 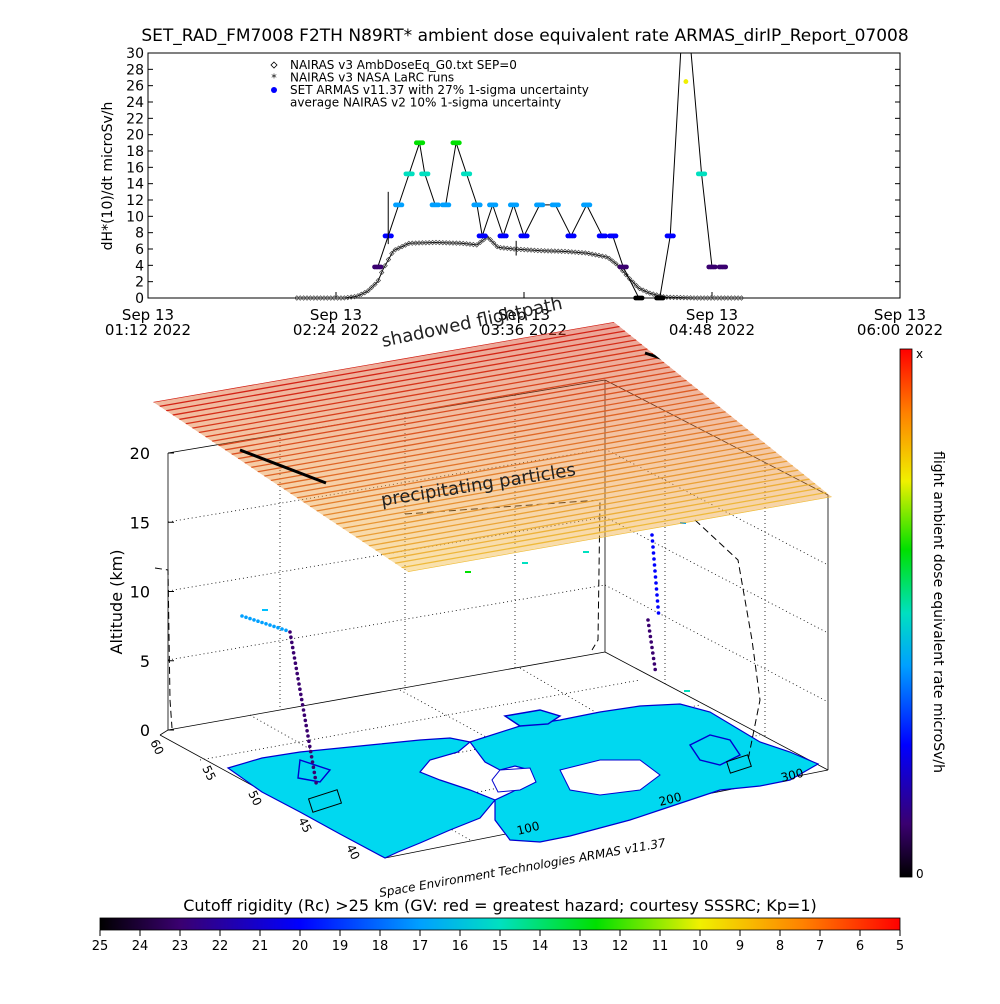 I want to click on rigidity-tick-label: 12, so click(x=620, y=946).